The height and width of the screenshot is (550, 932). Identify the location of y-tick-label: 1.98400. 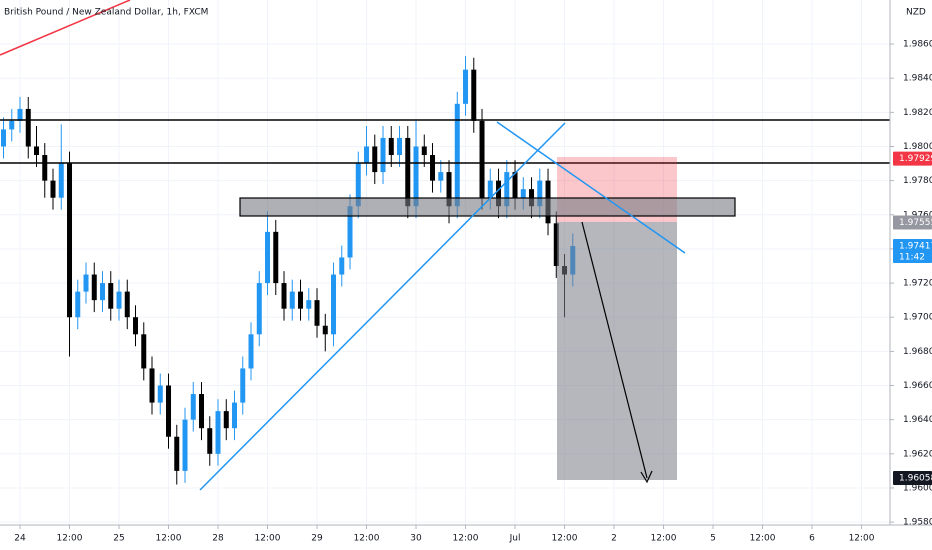
(917, 79).